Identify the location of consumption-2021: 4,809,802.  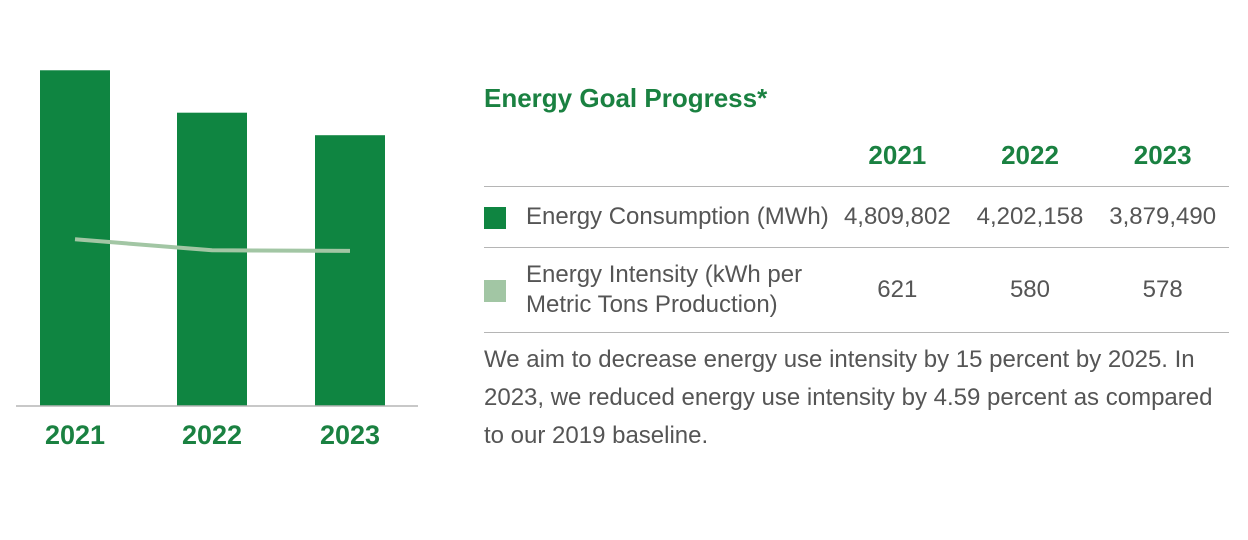
(897, 217).